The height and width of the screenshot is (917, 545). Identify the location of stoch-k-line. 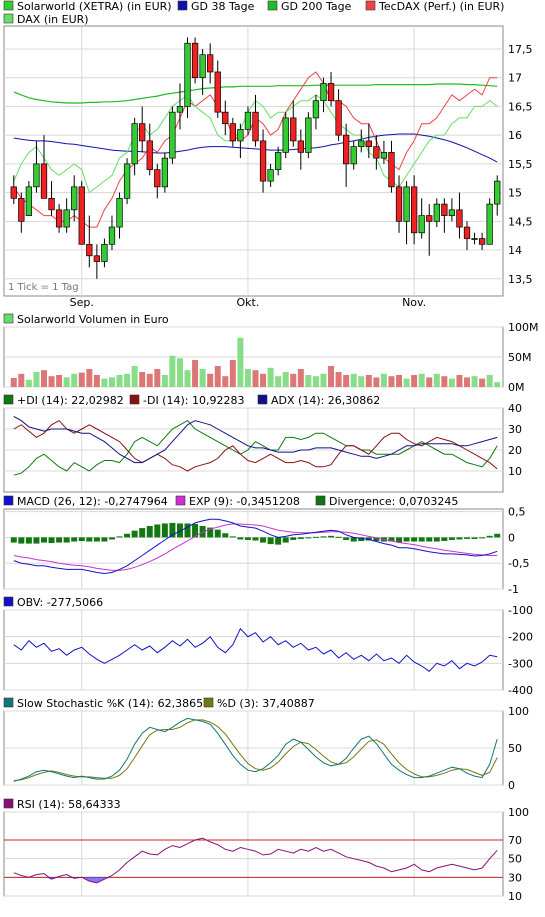
(255, 749).